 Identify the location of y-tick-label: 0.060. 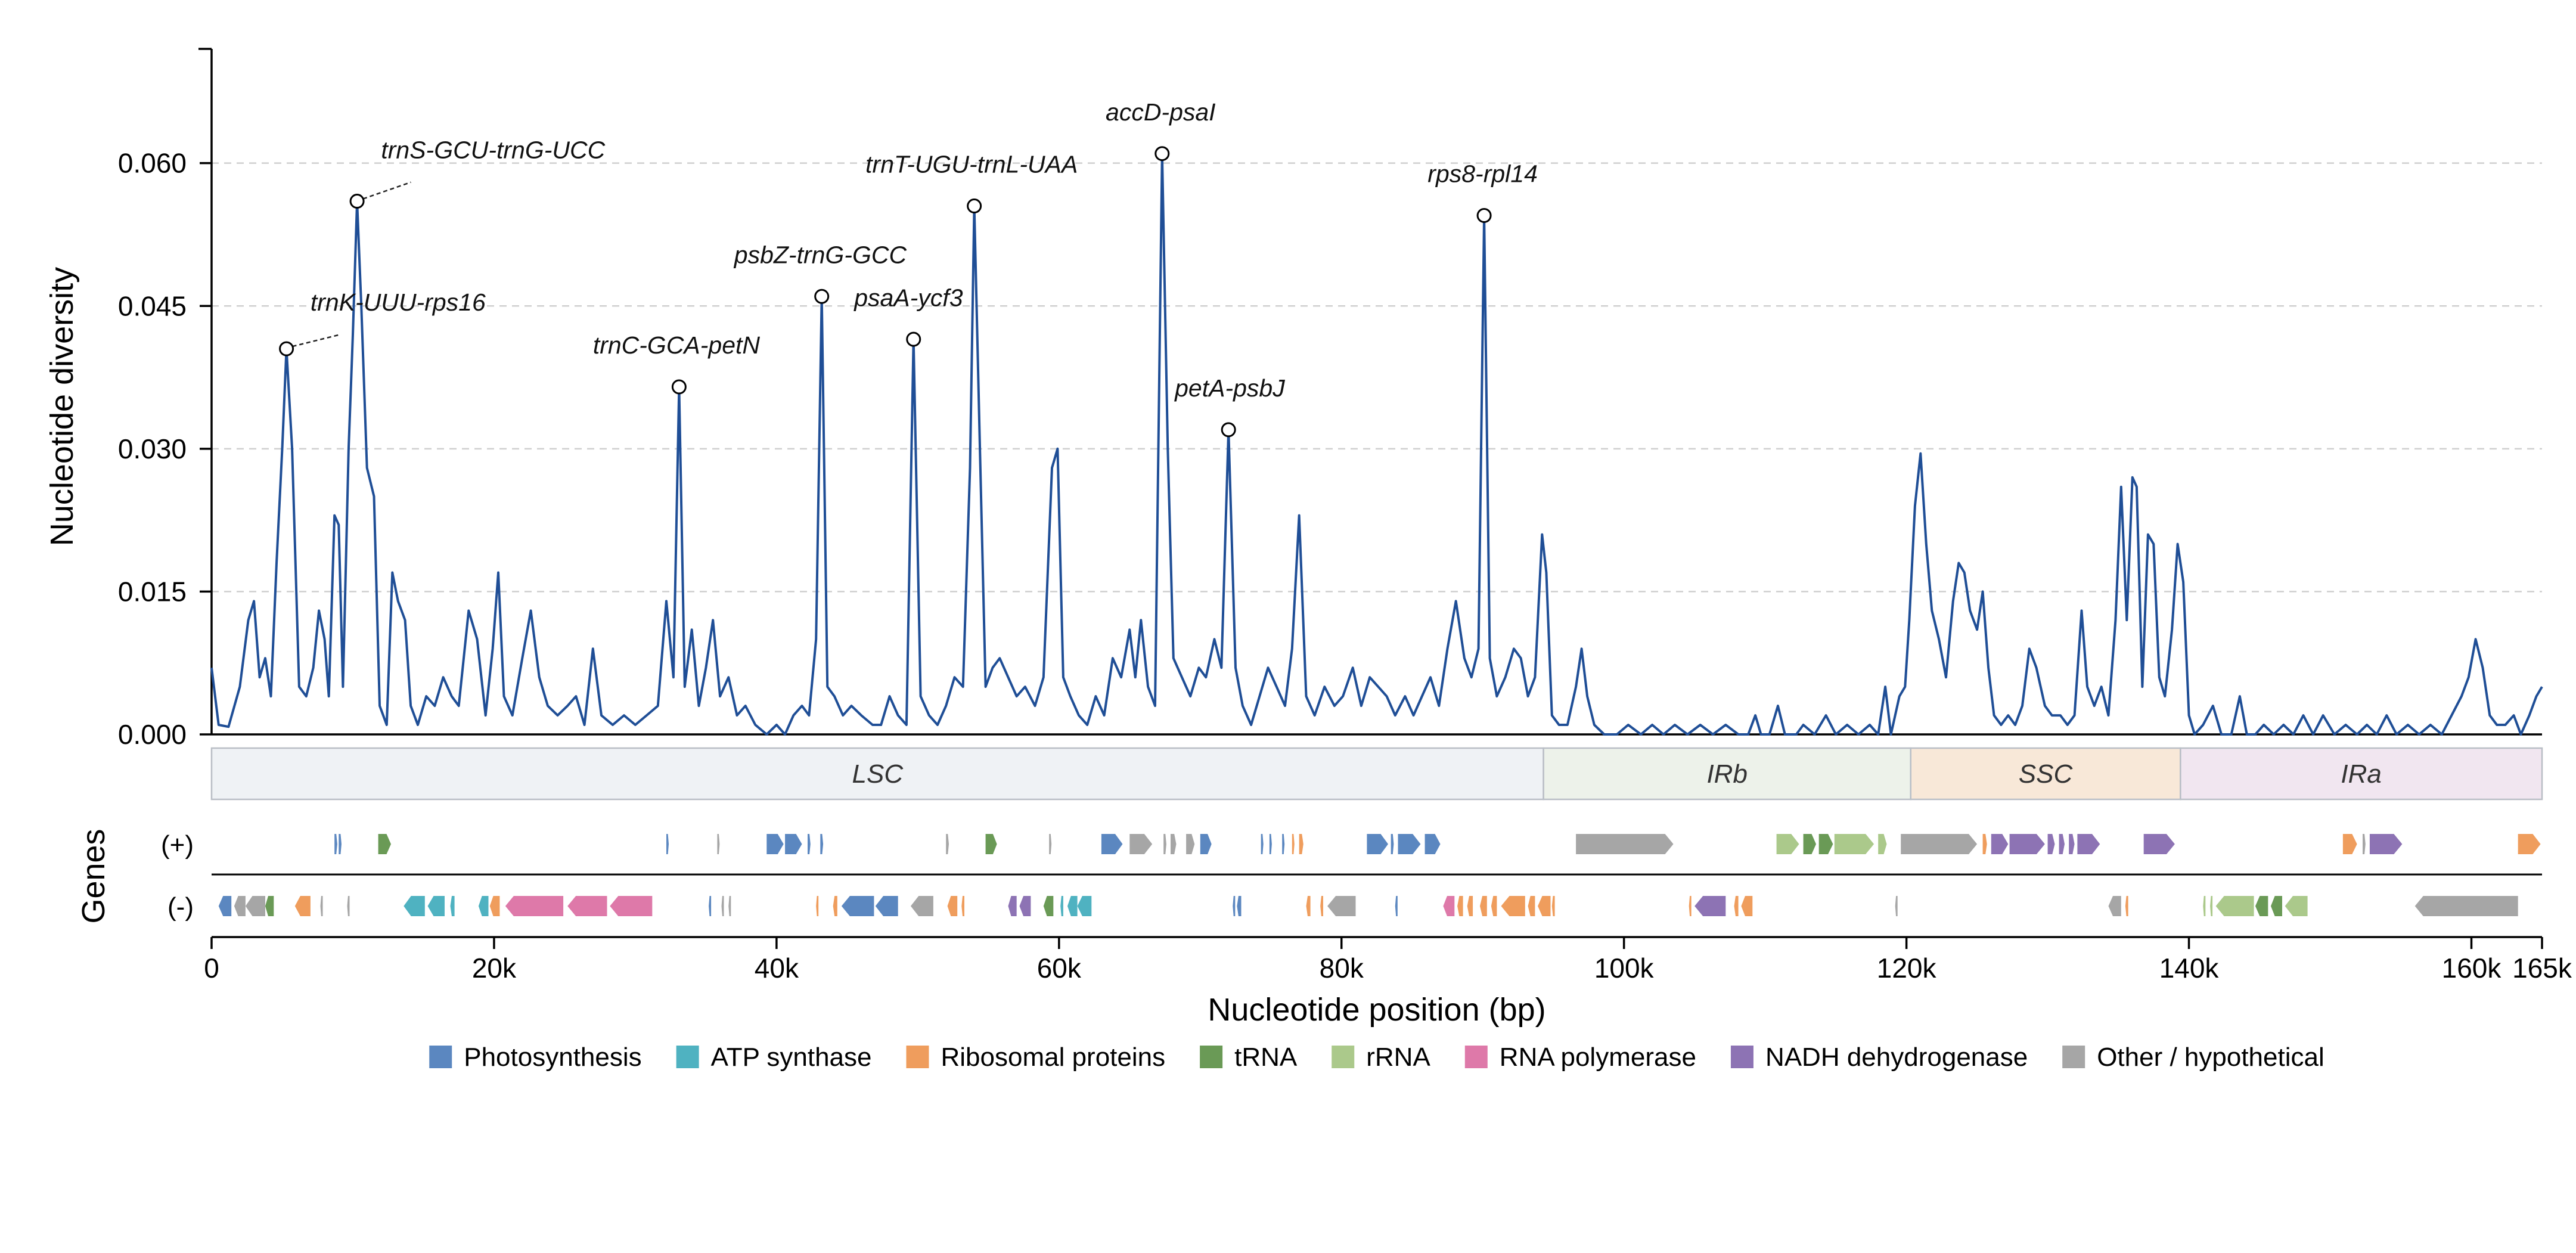
(153, 163).